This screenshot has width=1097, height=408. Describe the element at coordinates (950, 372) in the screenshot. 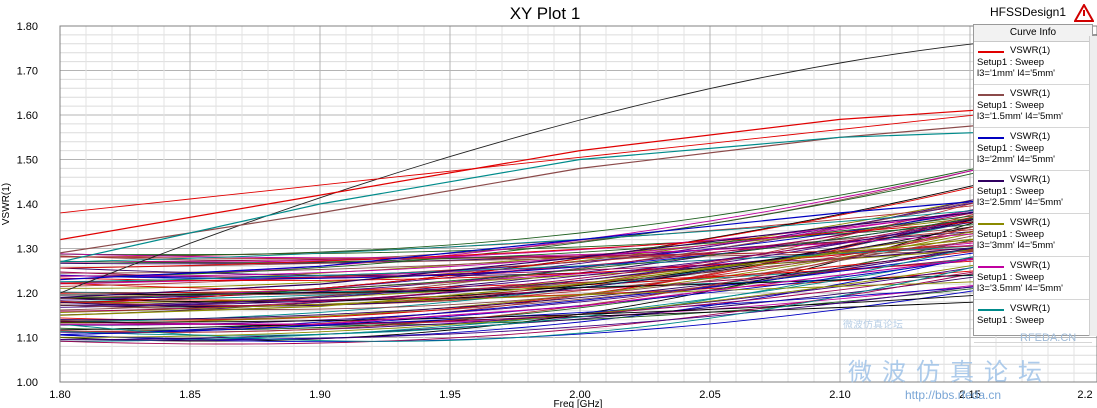

I see `watermark-text: 微波仿真论坛` at that location.